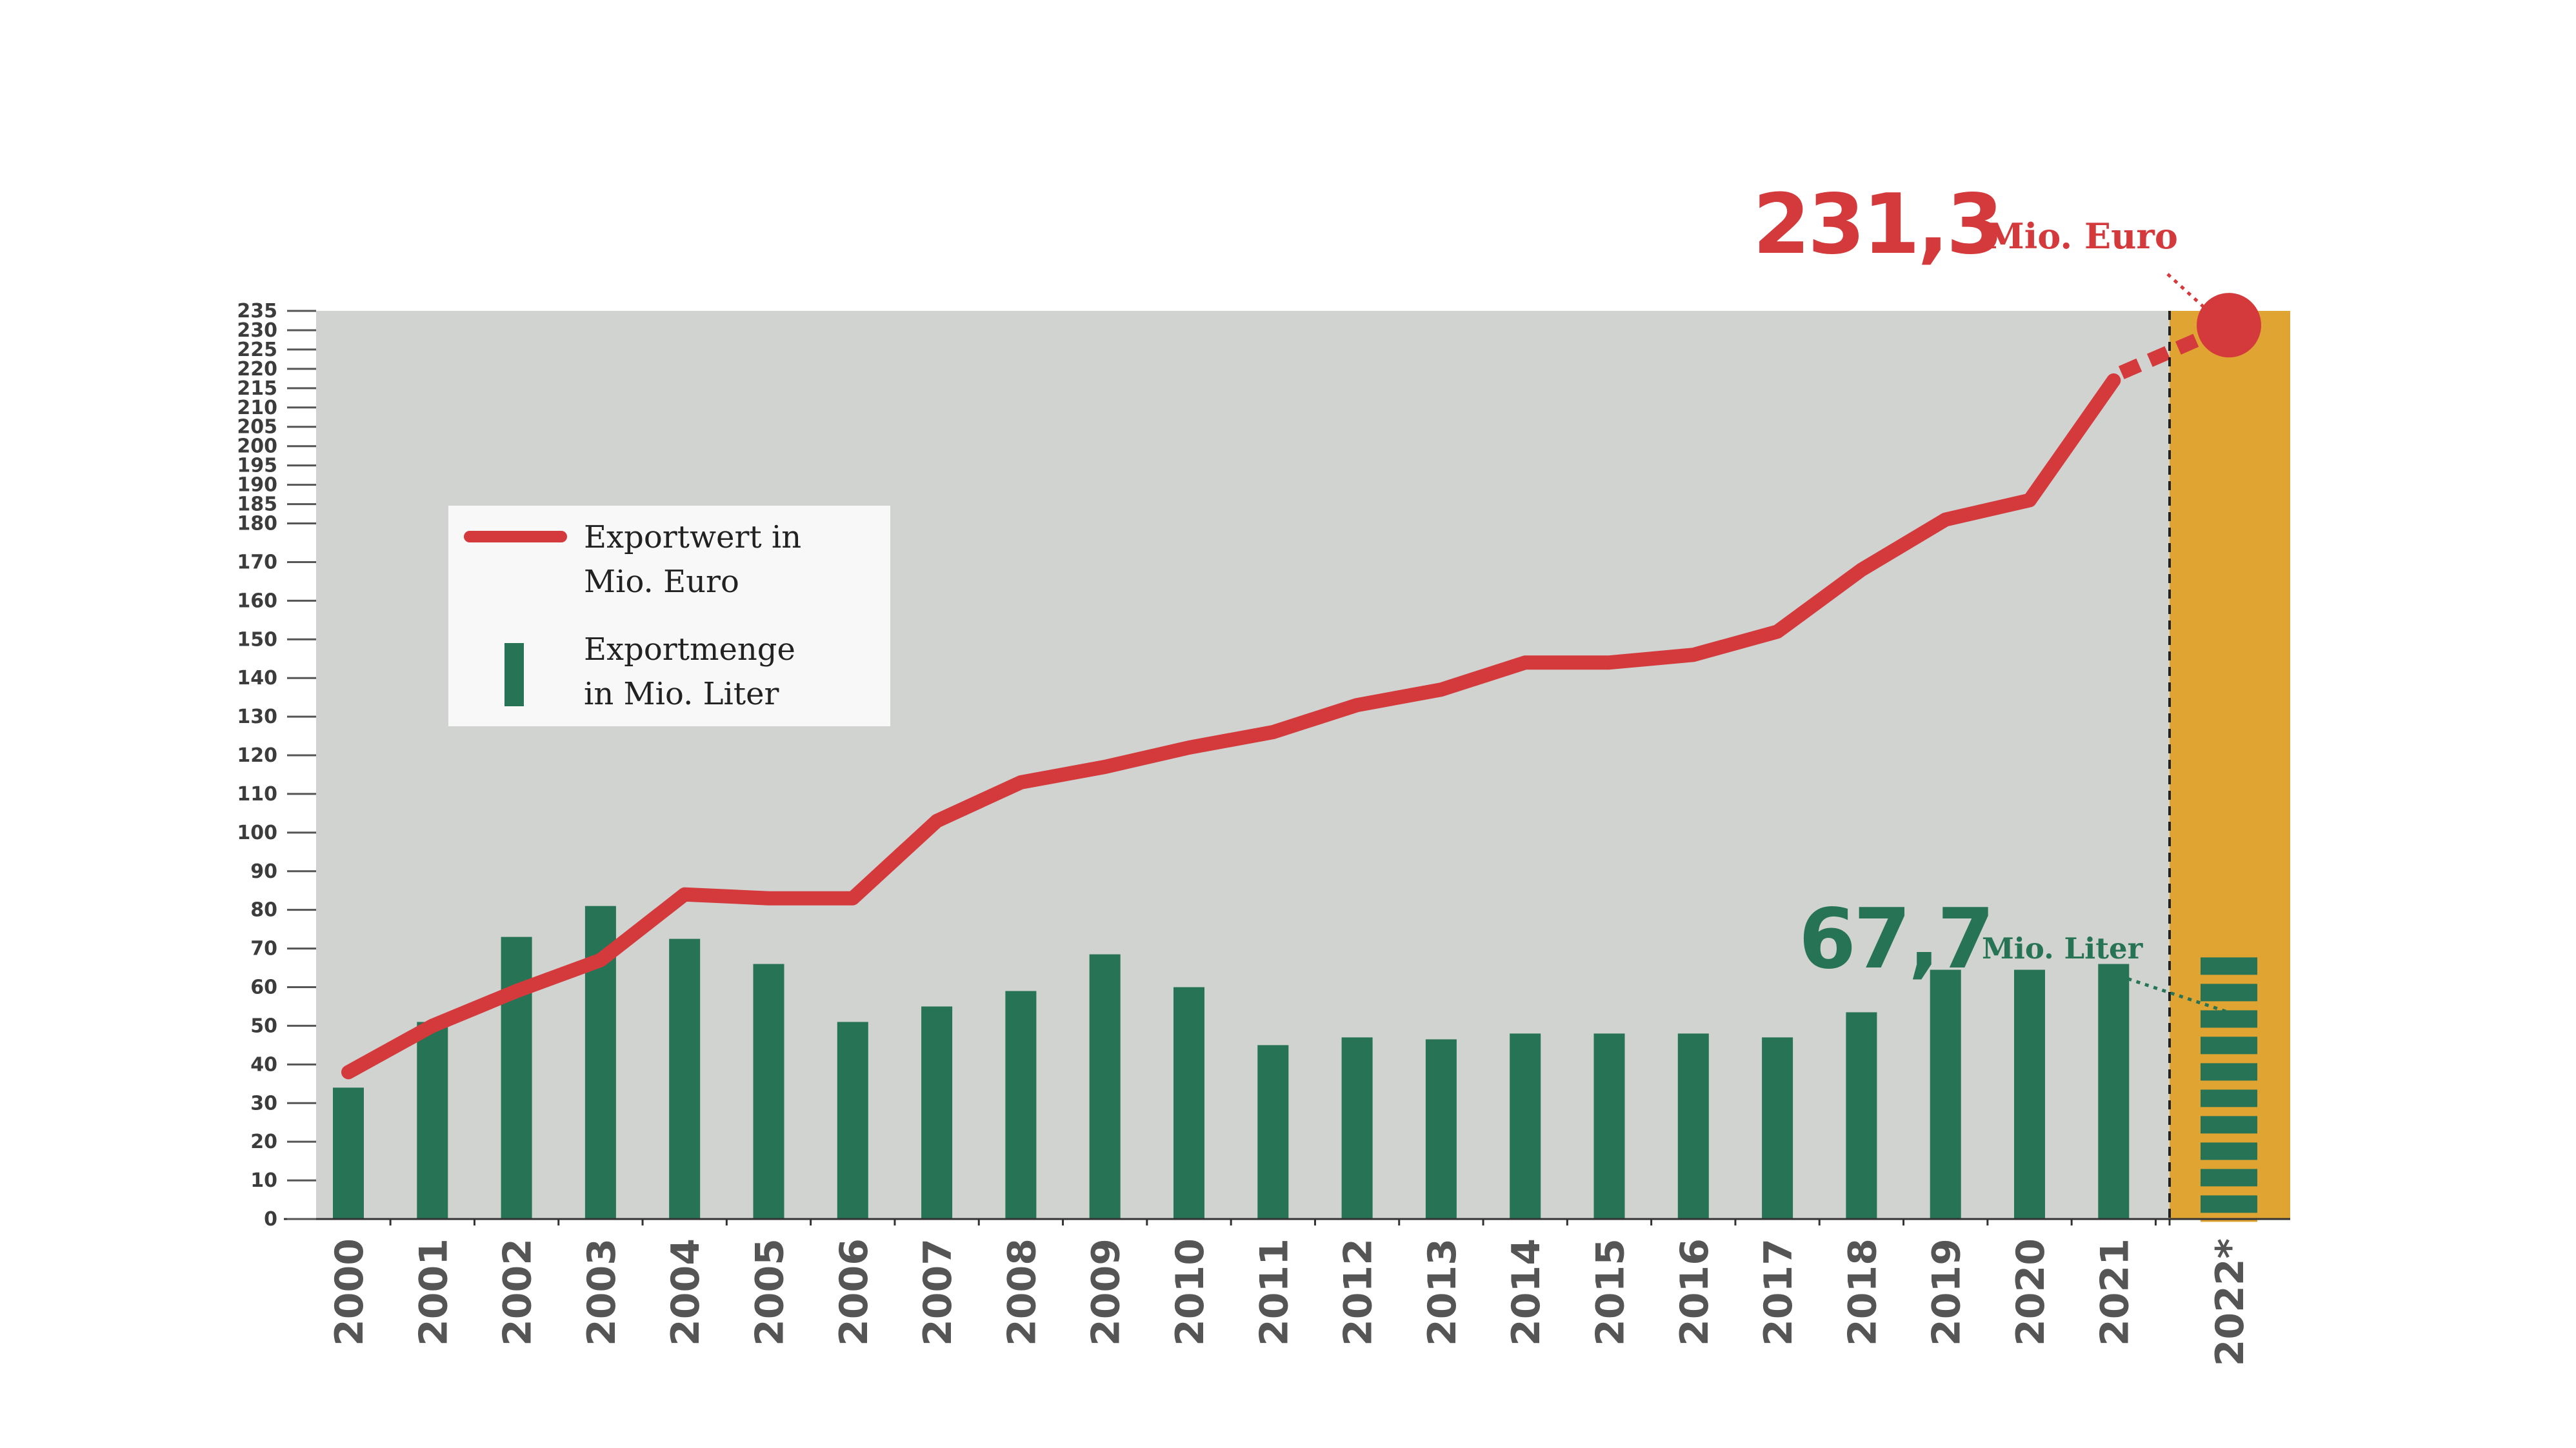 This screenshot has height=1448, width=2576. What do you see at coordinates (257, 446) in the screenshot?
I see `y-tick-label: 200` at bounding box center [257, 446].